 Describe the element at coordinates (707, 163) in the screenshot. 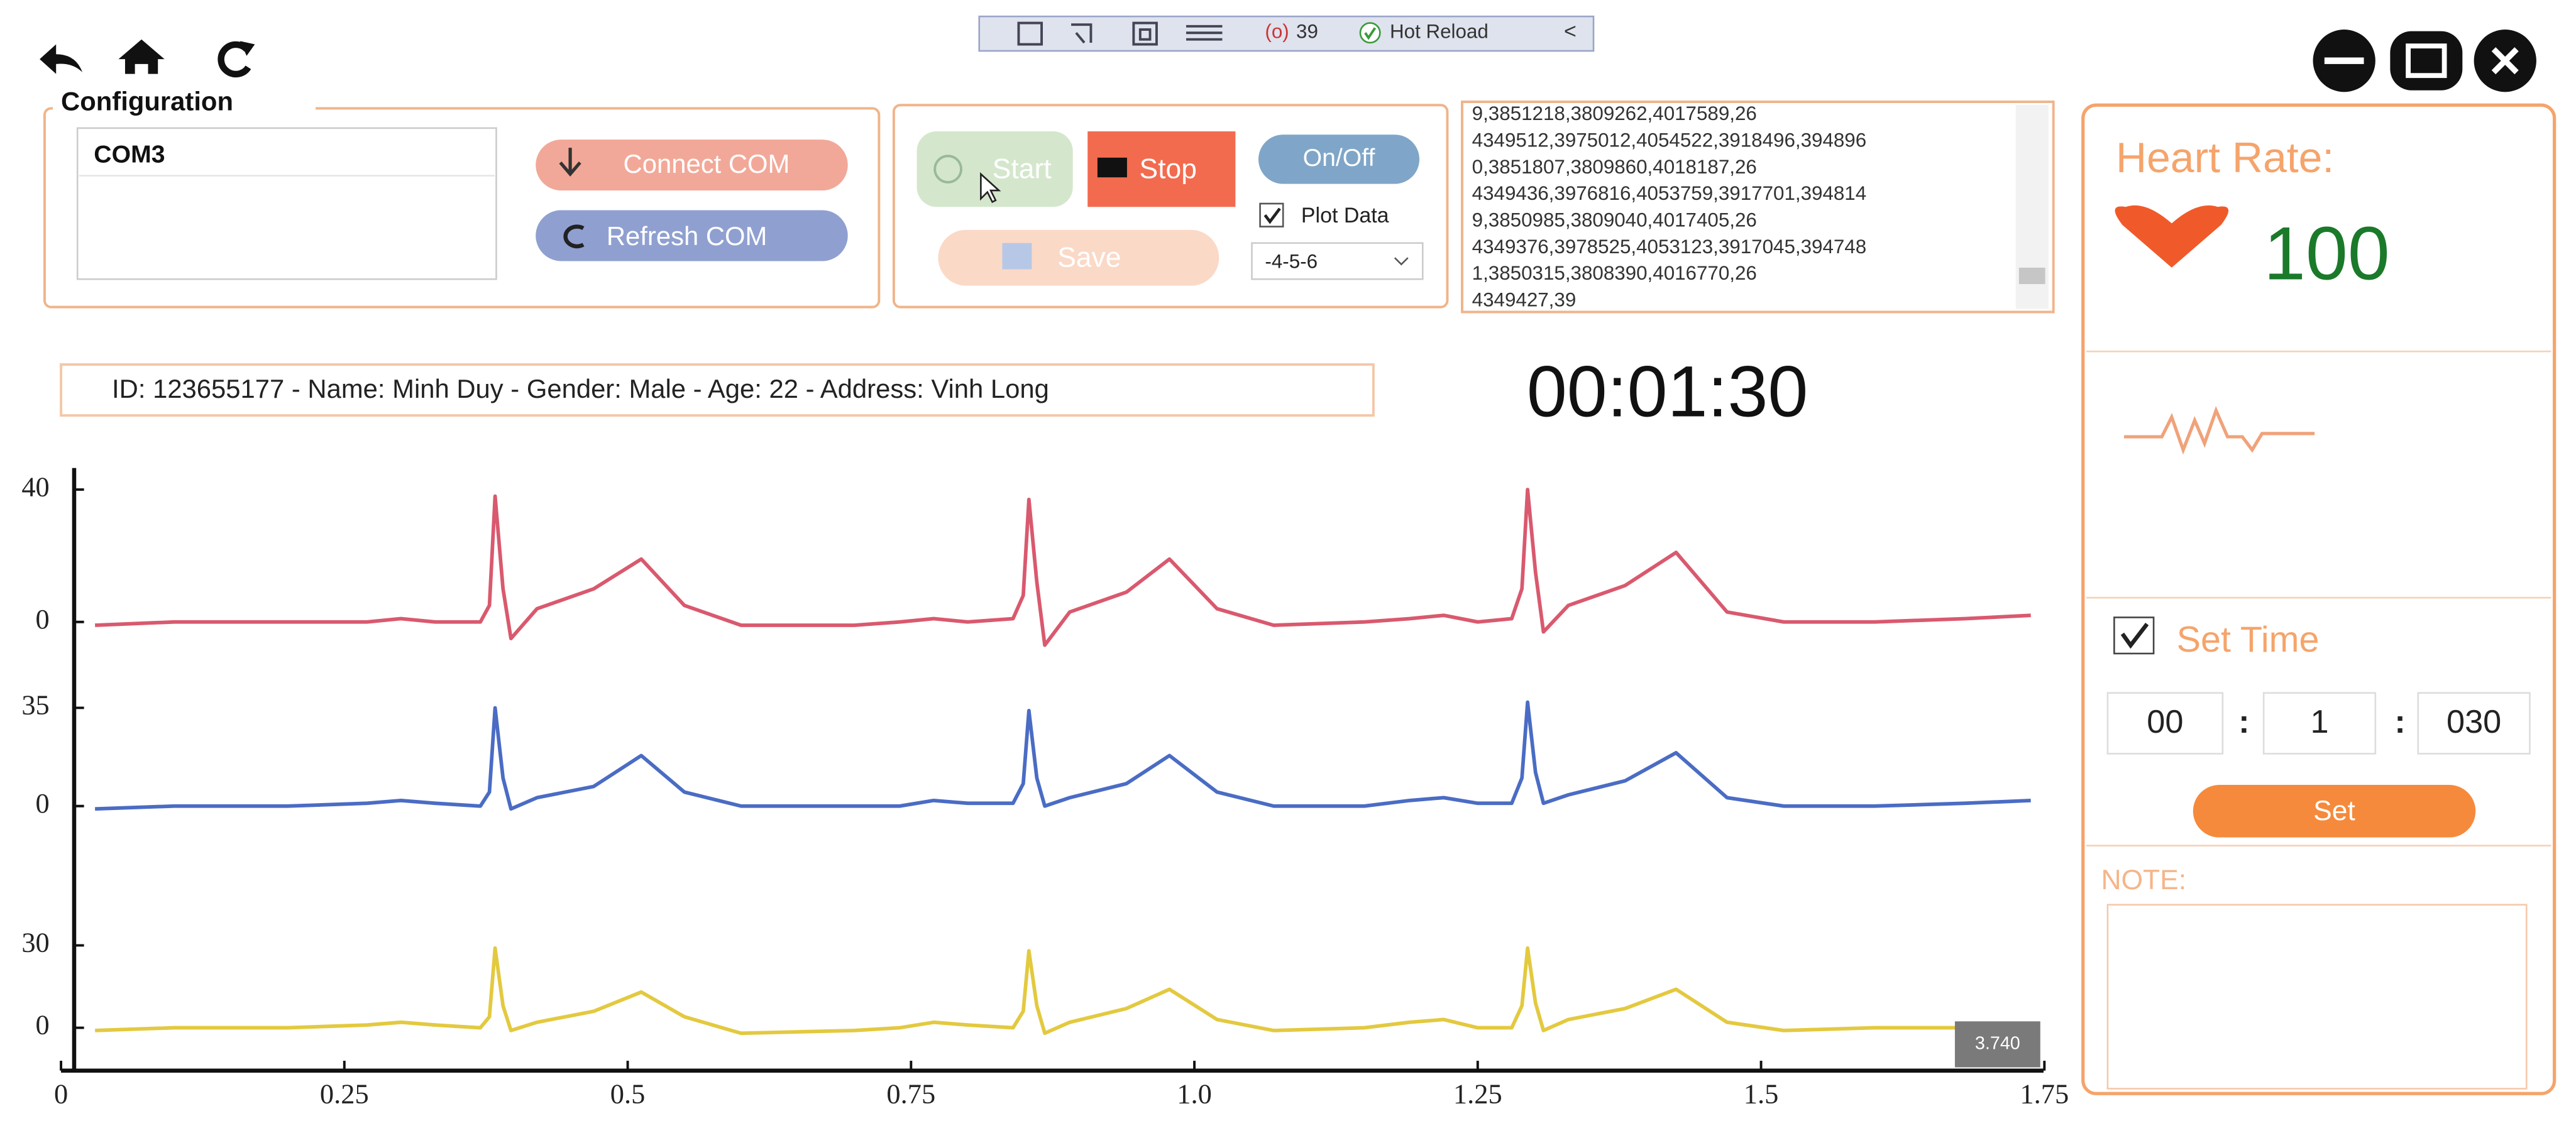

I see `connect-label: Connect COM` at that location.